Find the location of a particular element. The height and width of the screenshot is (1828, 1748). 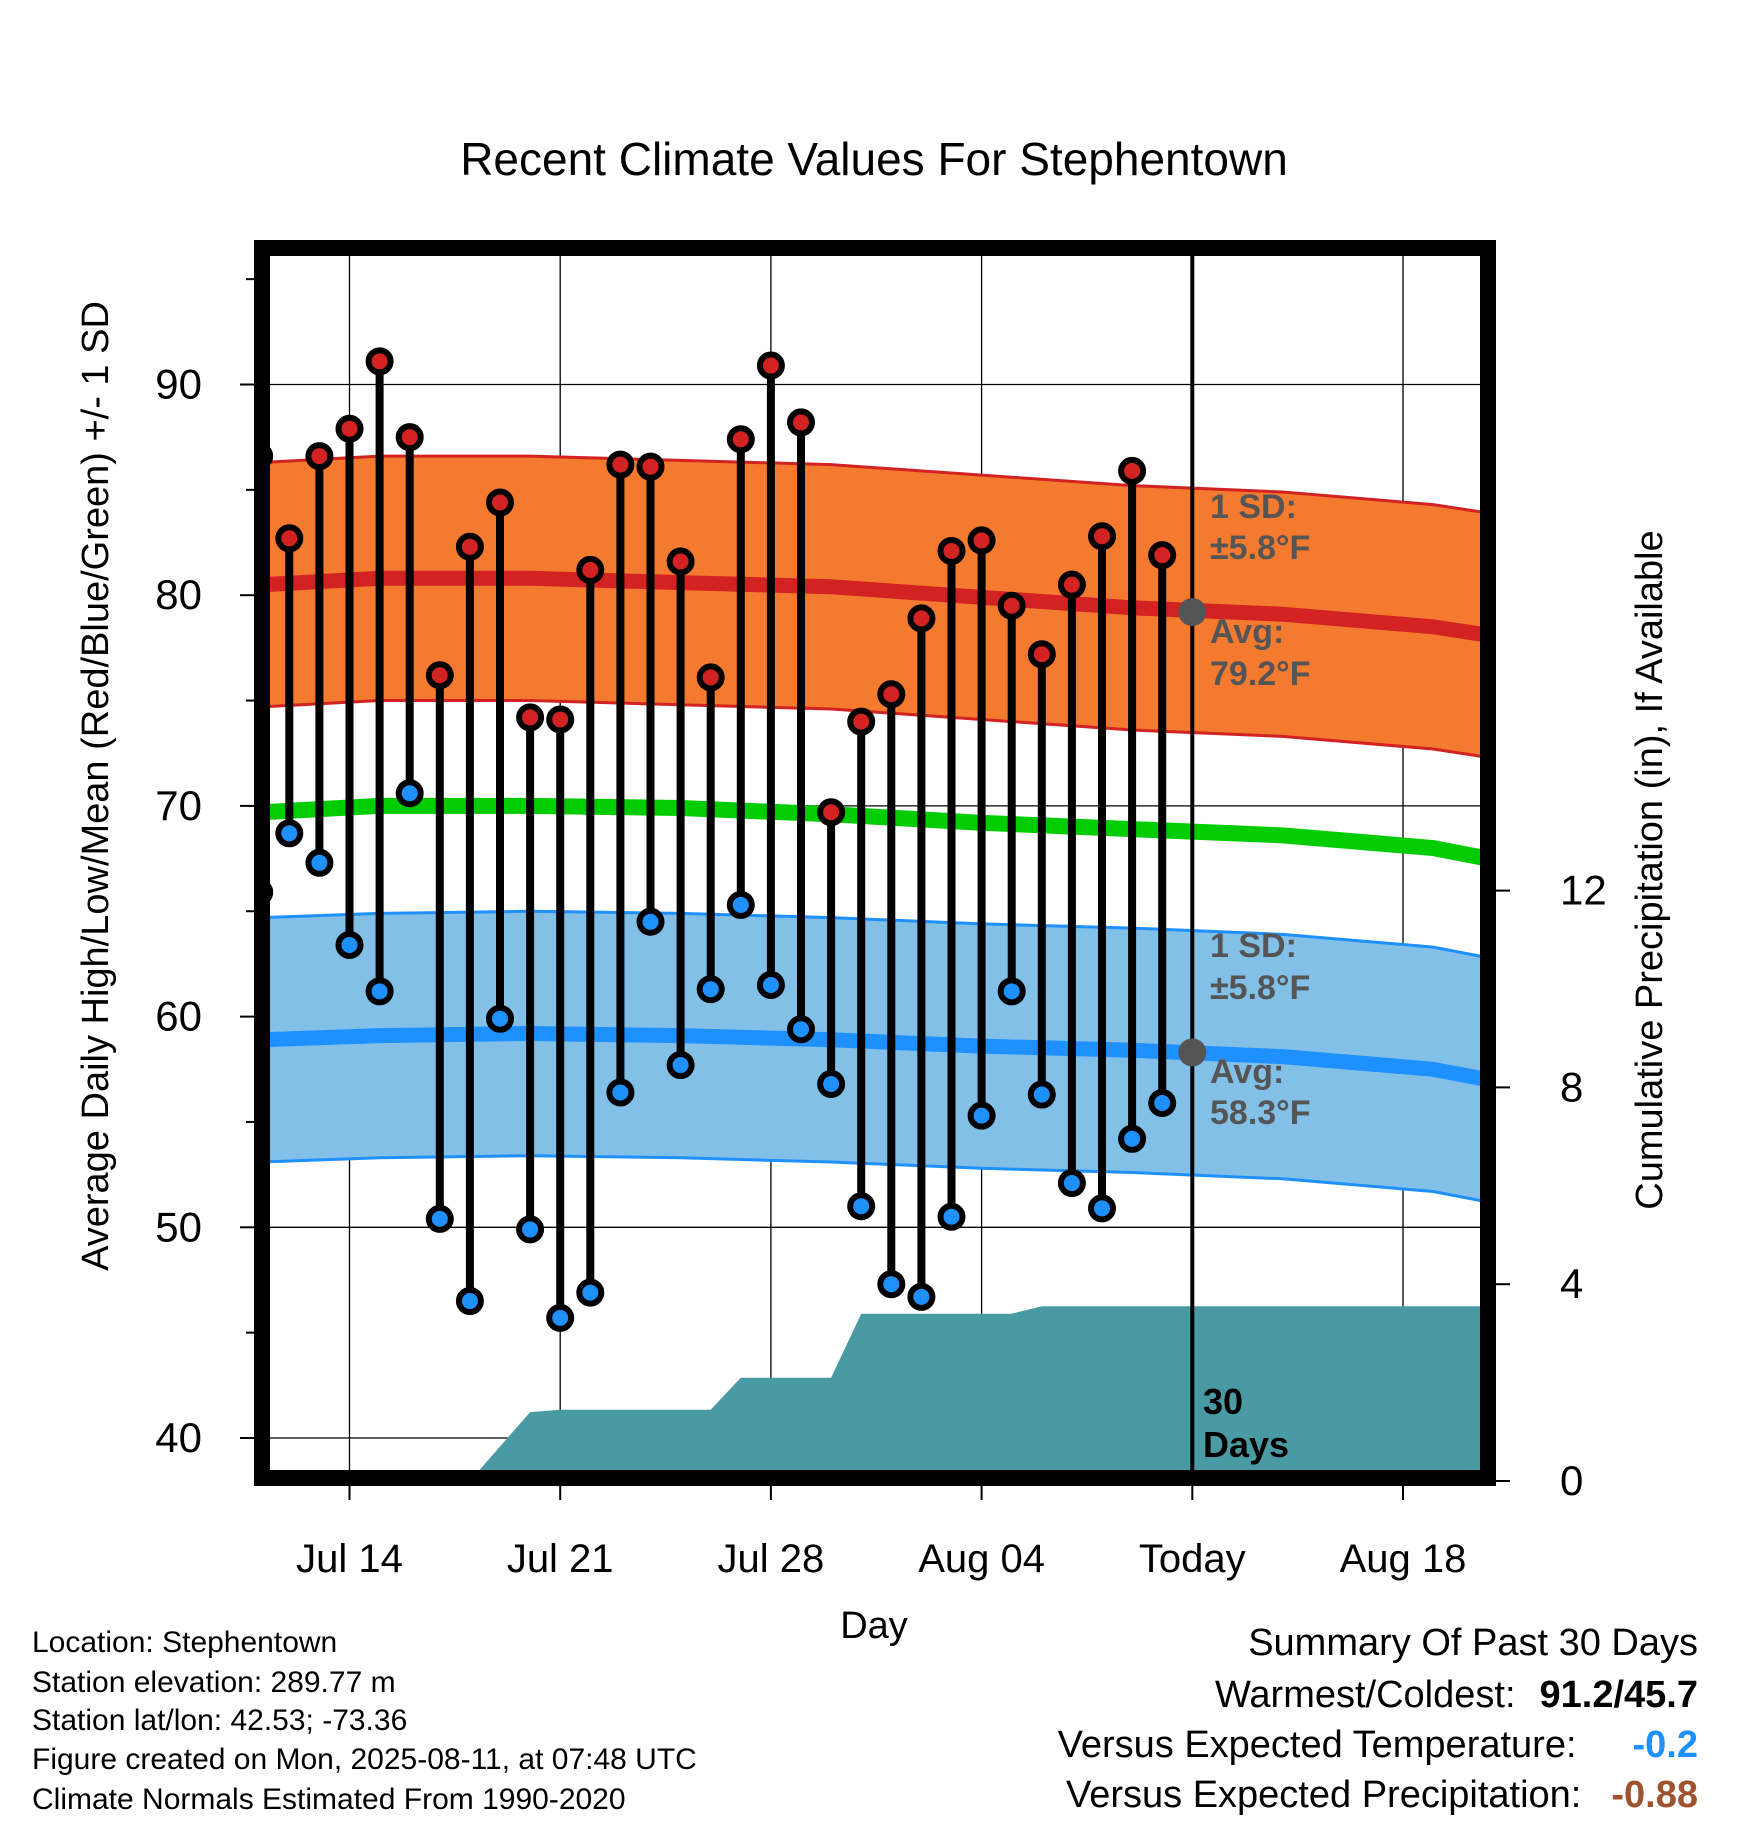

high-sd-label: 1 SD: is located at coordinates (1253, 507).